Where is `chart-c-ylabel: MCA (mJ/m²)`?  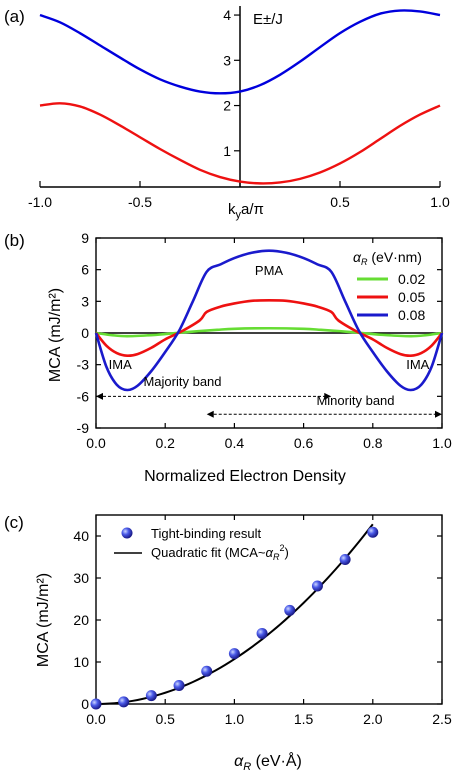 chart-c-ylabel: MCA (mJ/m²) is located at coordinates (43, 620).